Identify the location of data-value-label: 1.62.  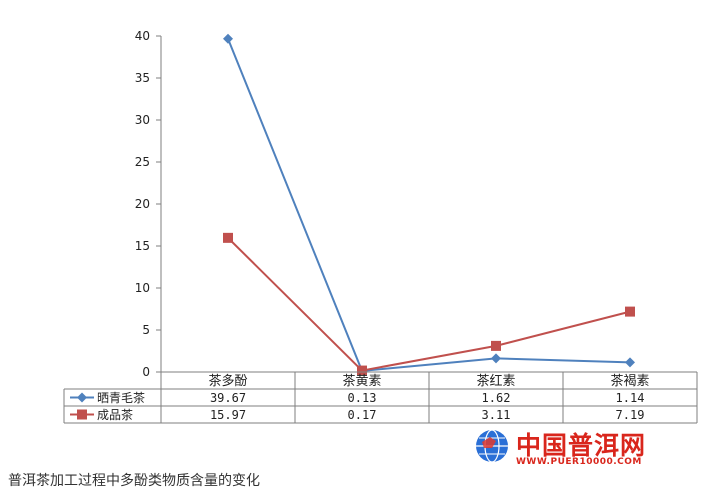
(496, 398).